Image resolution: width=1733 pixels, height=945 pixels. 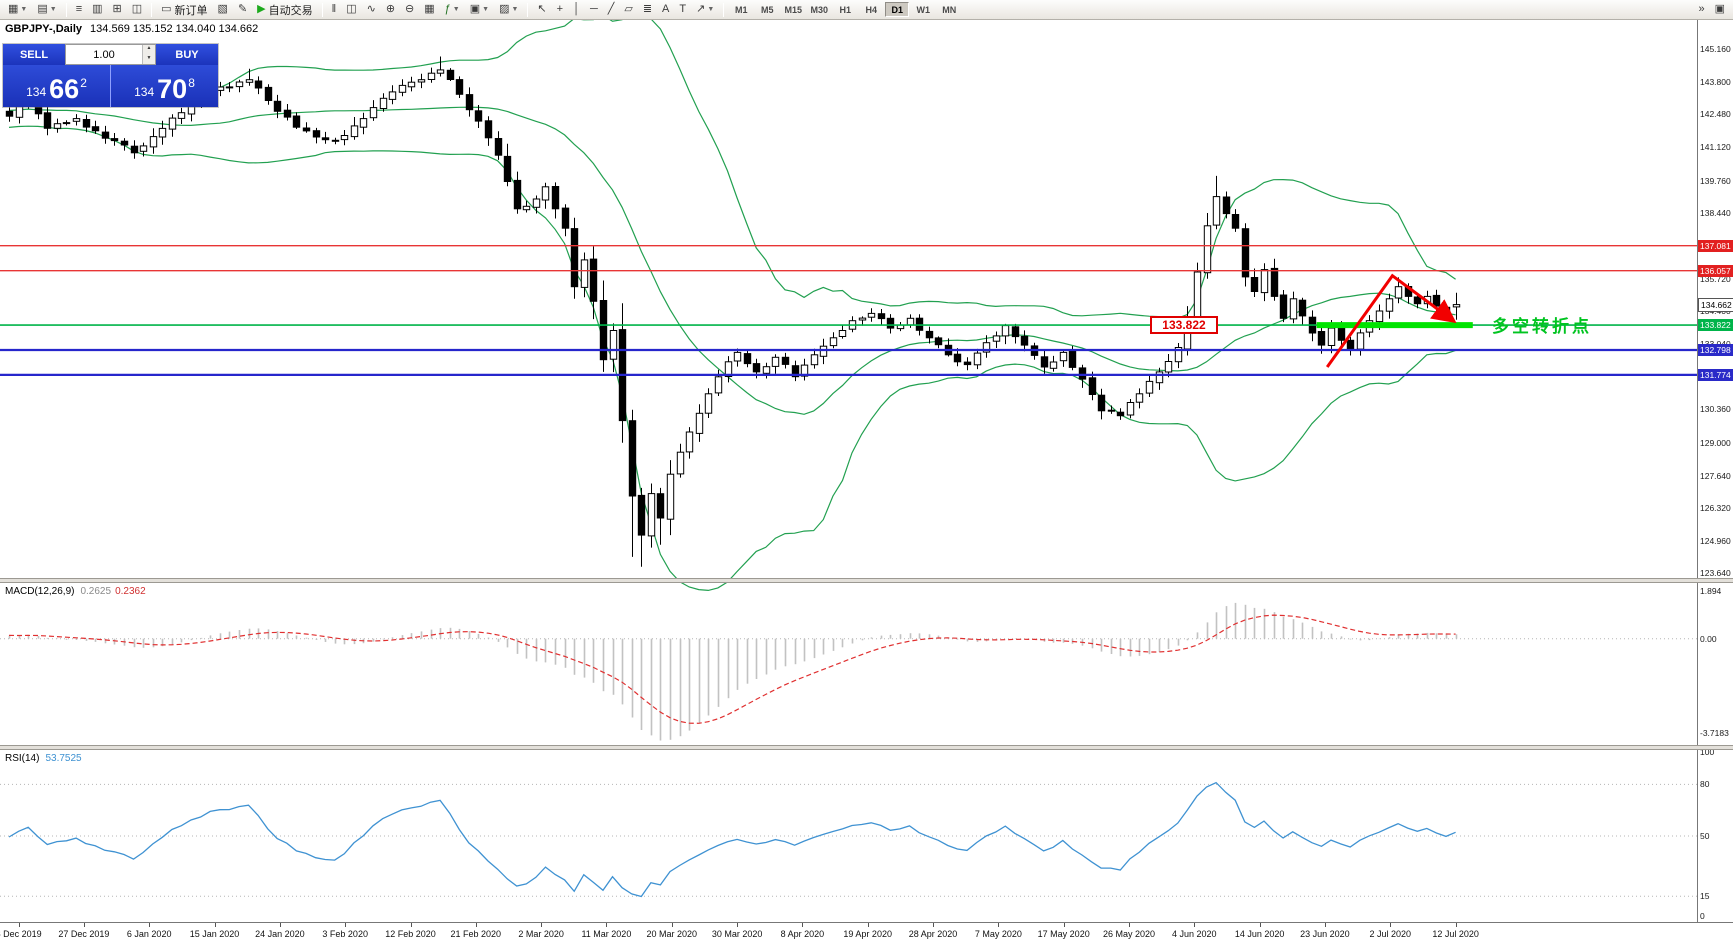 I want to click on volume-down-button: ▼, so click(x=149, y=59).